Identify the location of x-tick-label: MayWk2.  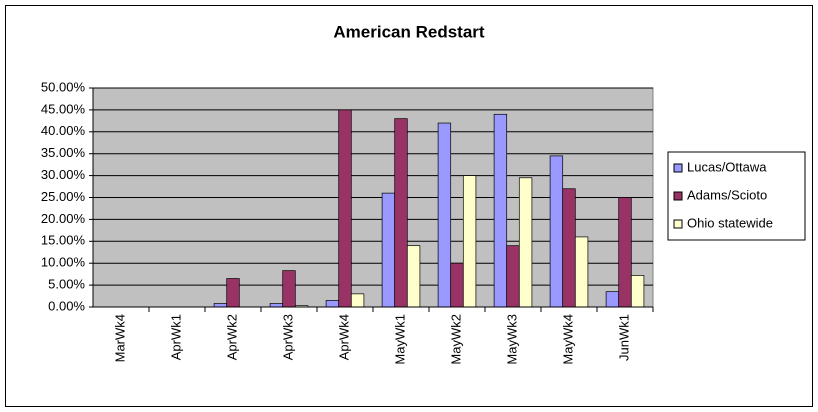
(455, 339).